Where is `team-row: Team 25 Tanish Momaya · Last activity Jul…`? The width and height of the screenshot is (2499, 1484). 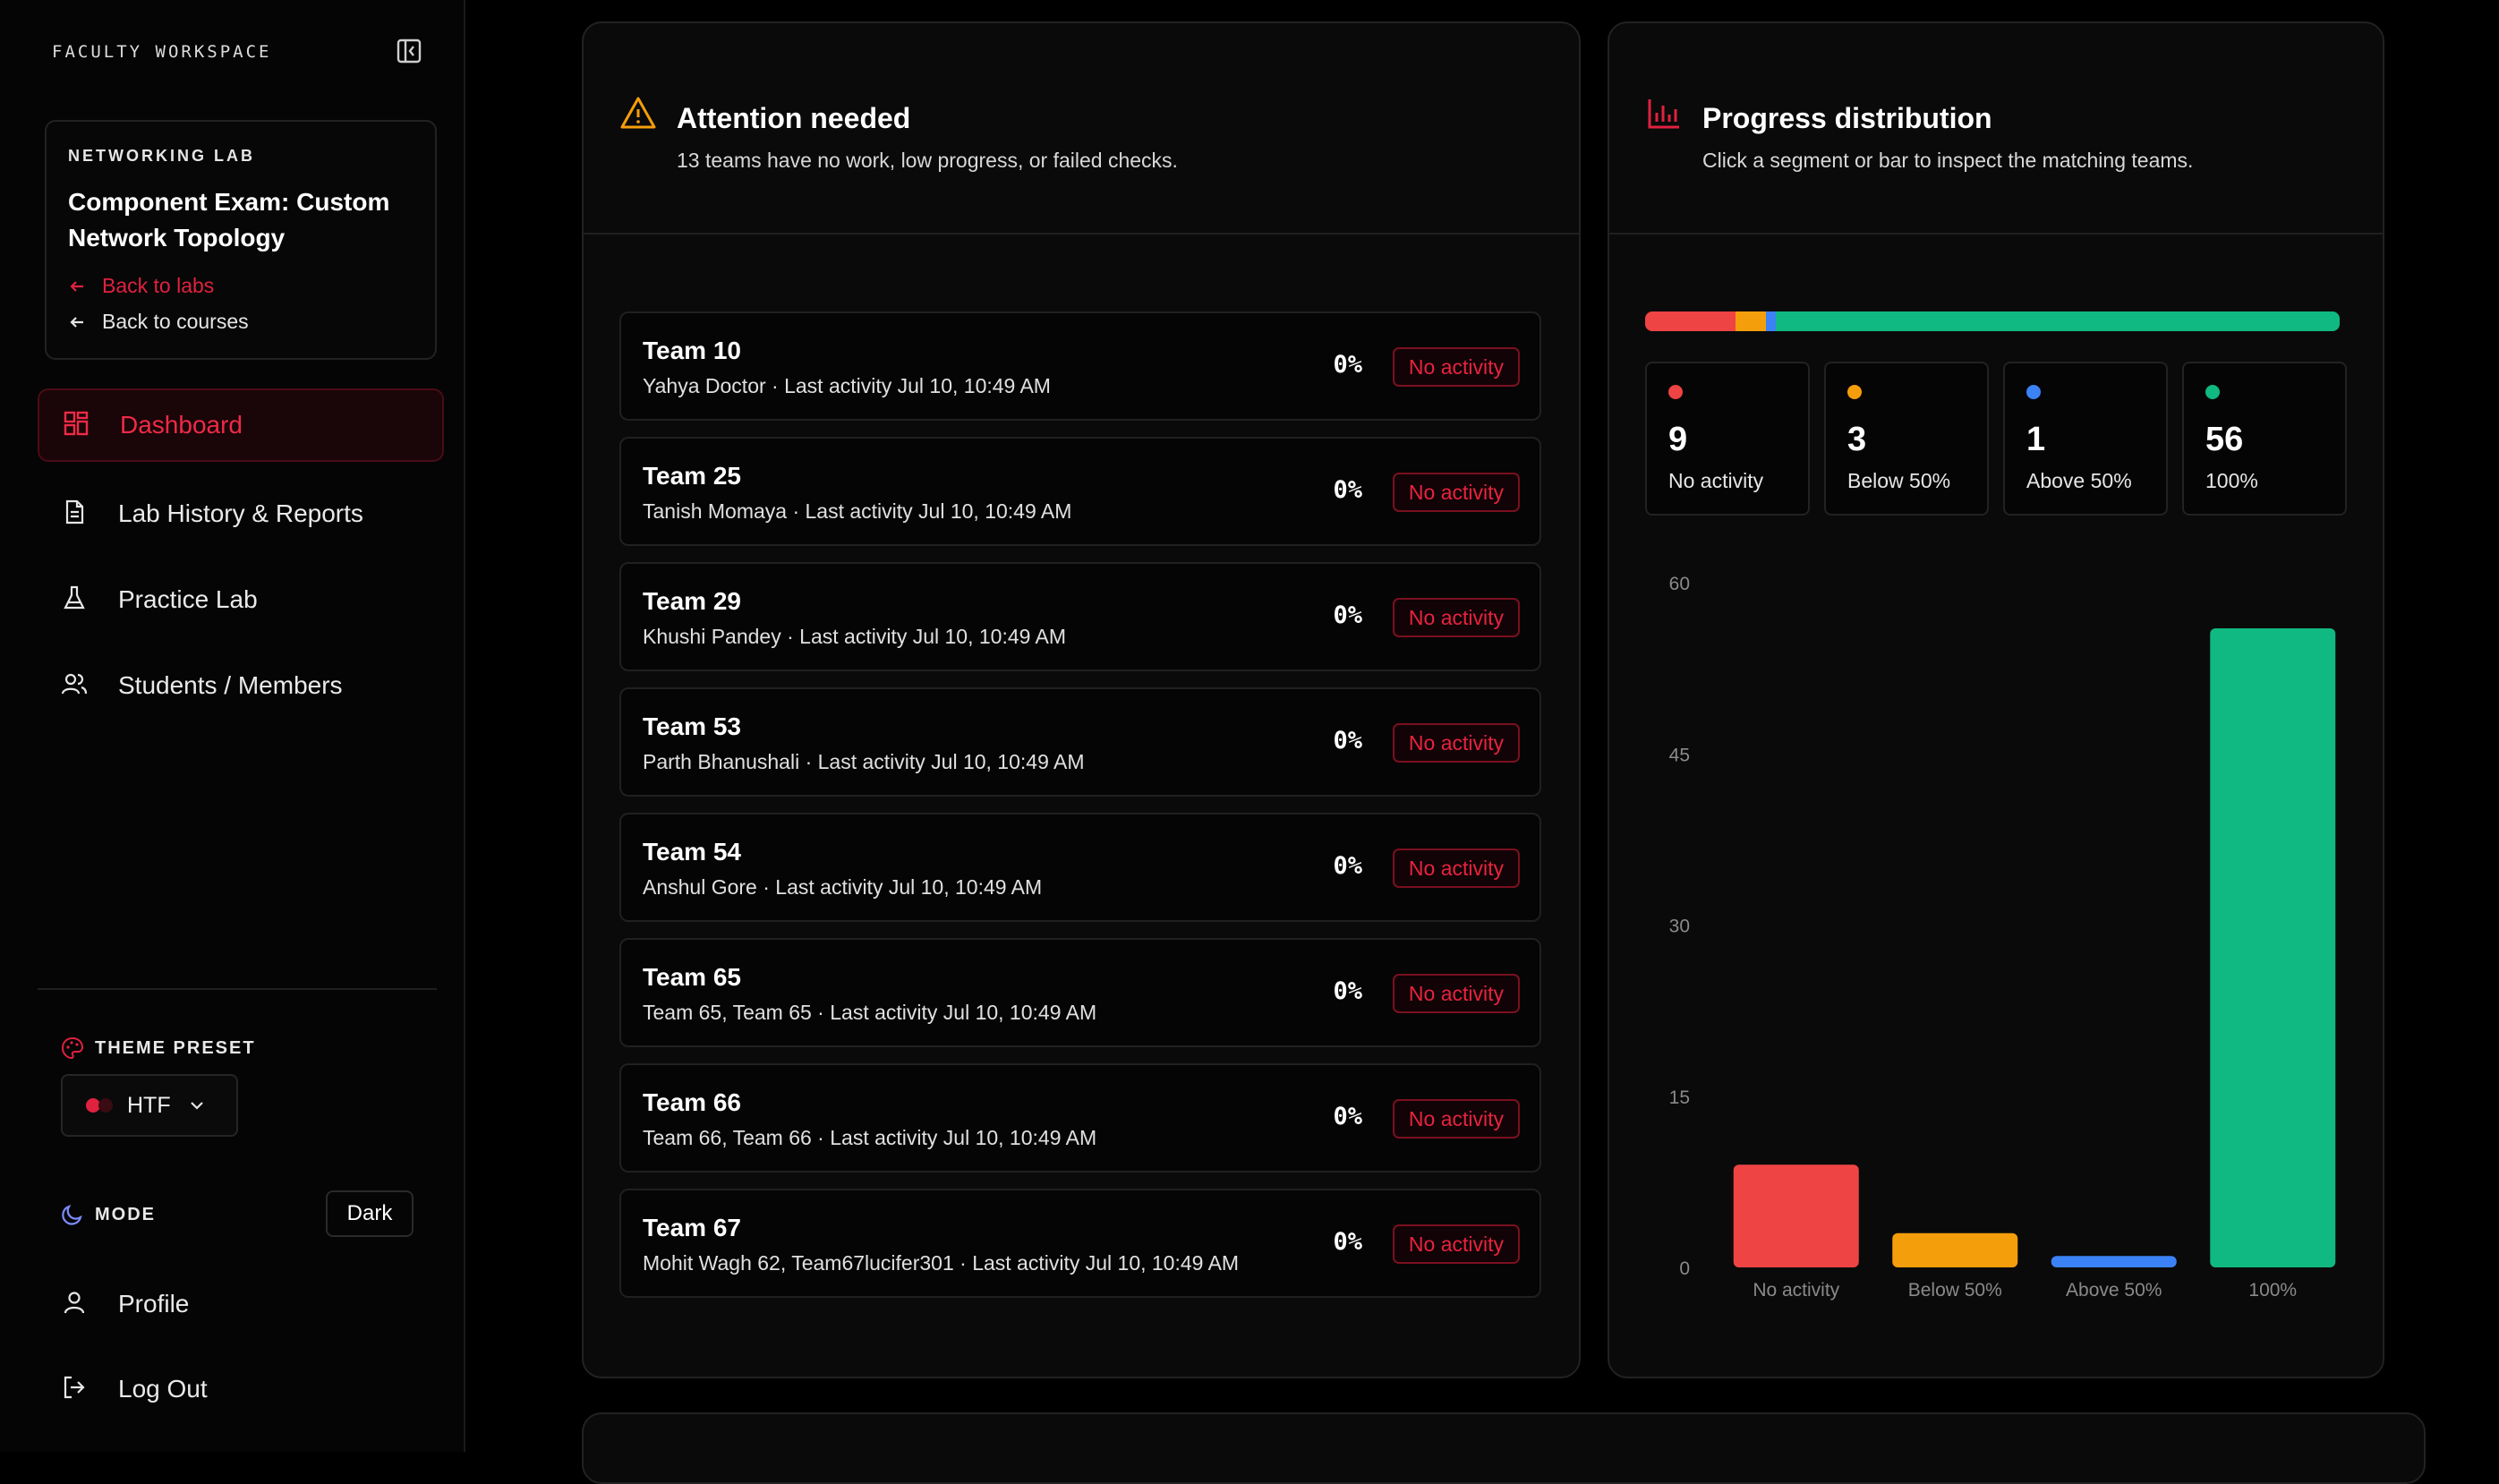 team-row: Team 25 Tanish Momaya · Last activity Jul… is located at coordinates (1080, 491).